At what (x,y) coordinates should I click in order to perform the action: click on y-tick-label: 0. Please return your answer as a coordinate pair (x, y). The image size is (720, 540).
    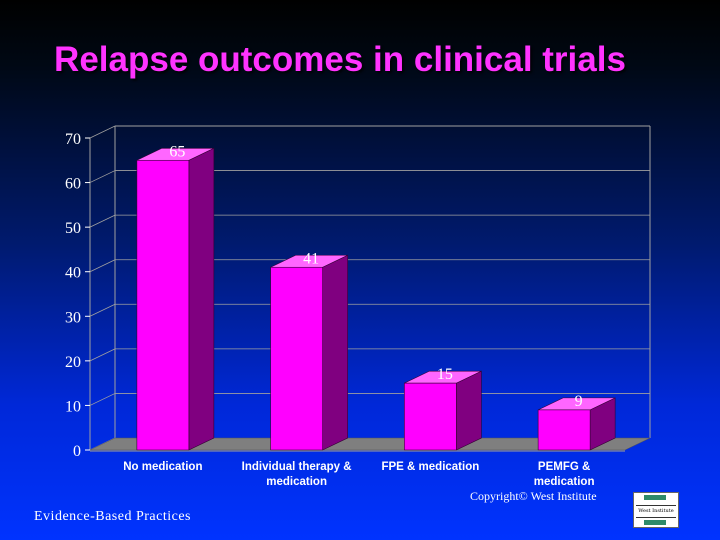
    Looking at the image, I should click on (77, 451).